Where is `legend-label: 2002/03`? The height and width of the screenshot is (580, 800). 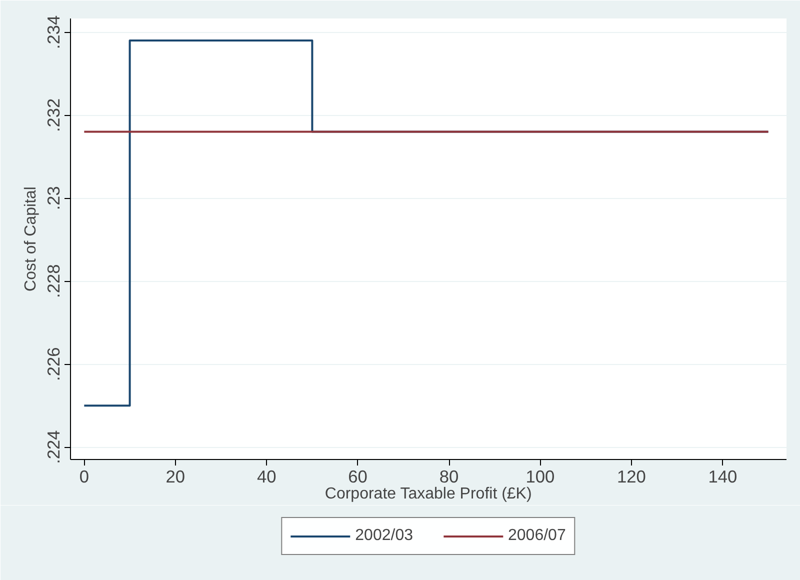 legend-label: 2002/03 is located at coordinates (384, 536).